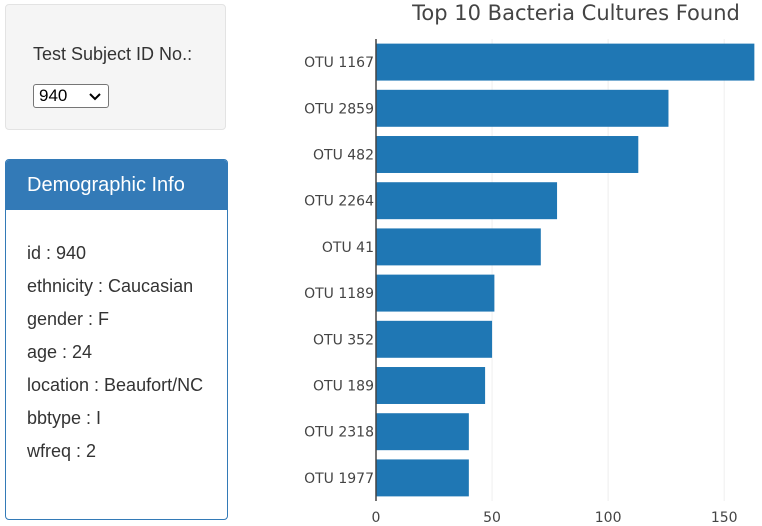  What do you see at coordinates (422, 478) in the screenshot?
I see `bar-otu-1977` at bounding box center [422, 478].